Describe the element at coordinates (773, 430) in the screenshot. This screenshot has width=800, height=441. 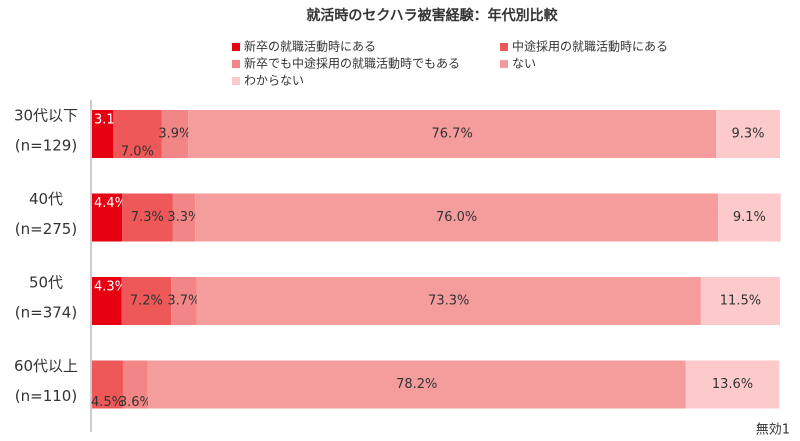
I see `note: 無効1` at that location.